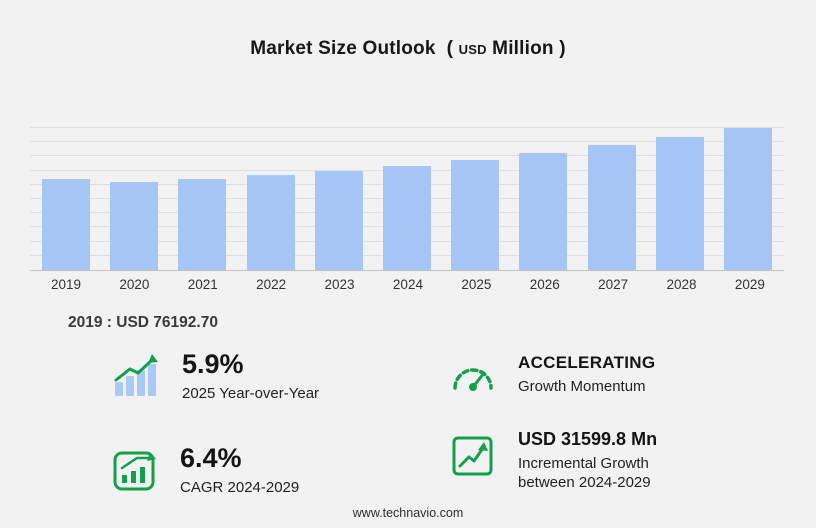  I want to click on stat-label: CAGR 2024-2029, so click(240, 487).